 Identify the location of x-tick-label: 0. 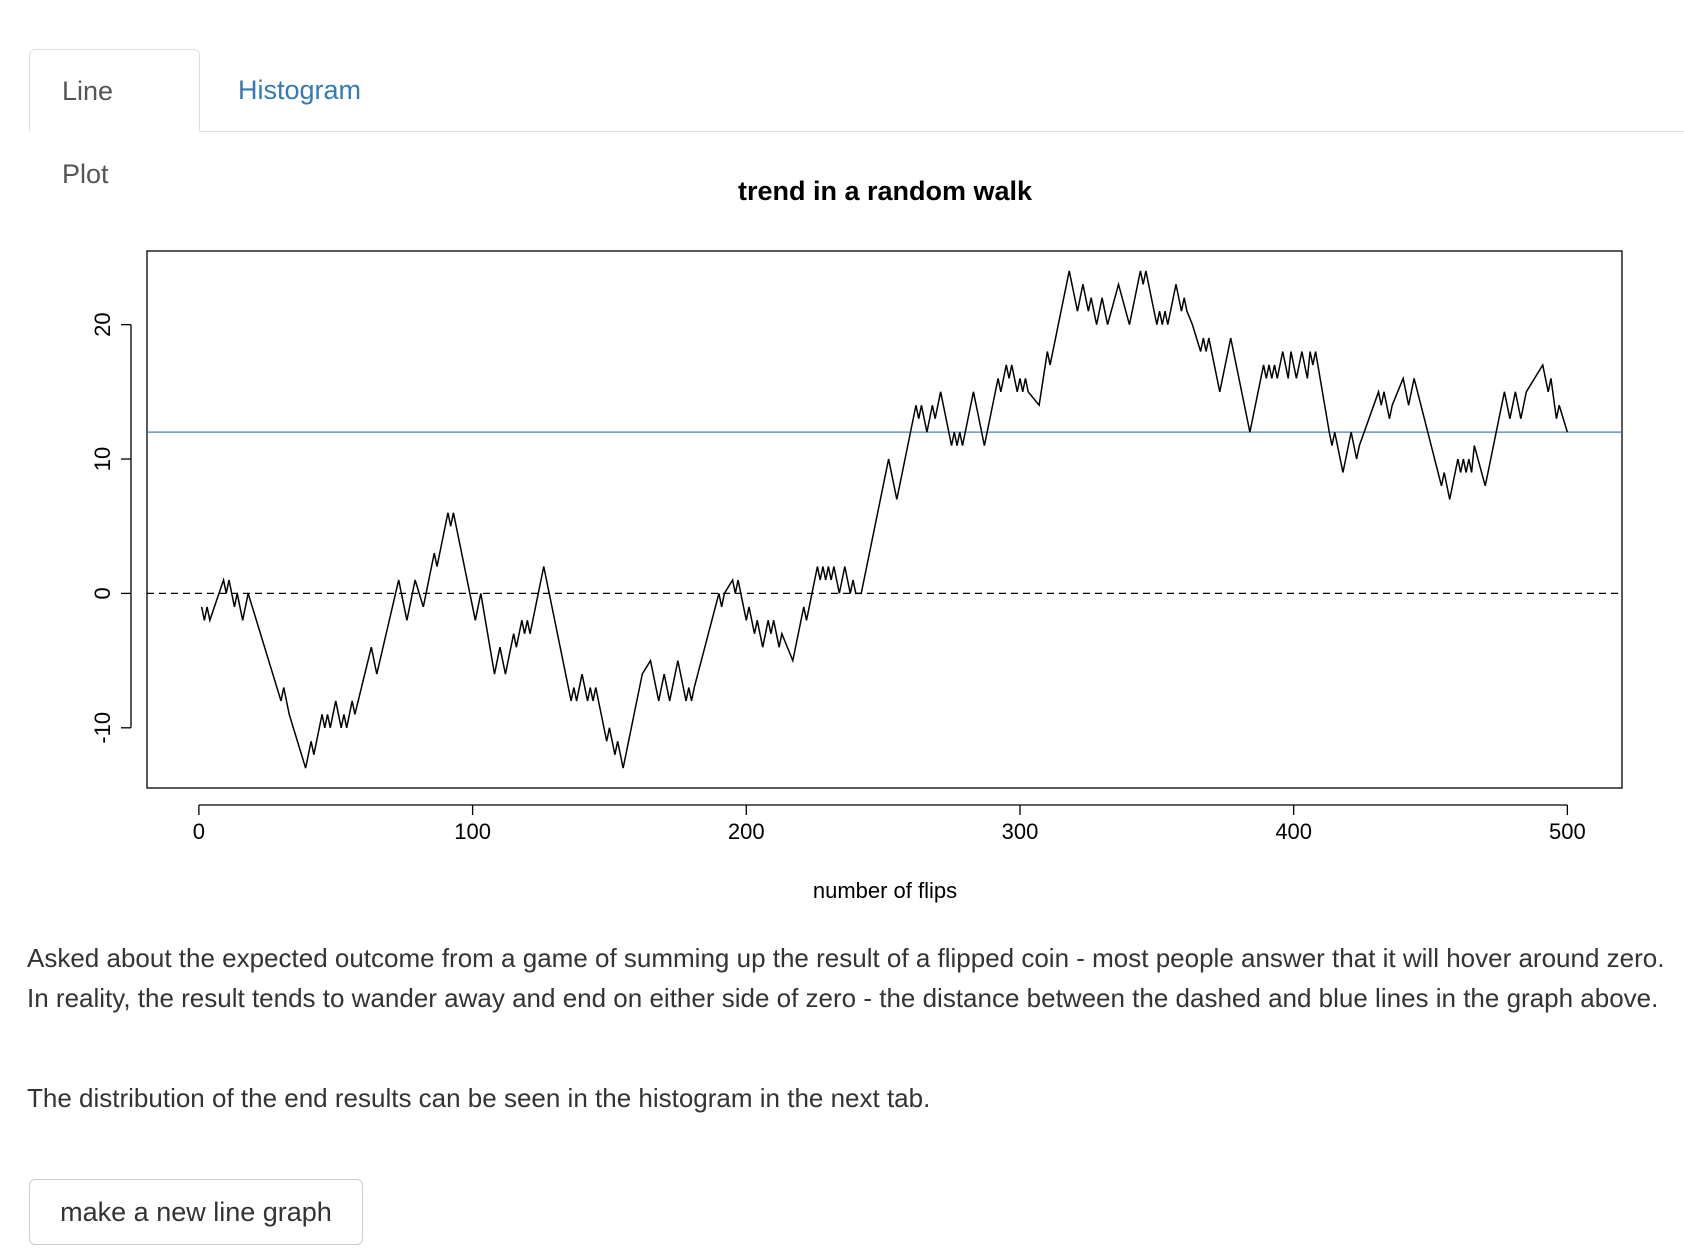
(199, 831).